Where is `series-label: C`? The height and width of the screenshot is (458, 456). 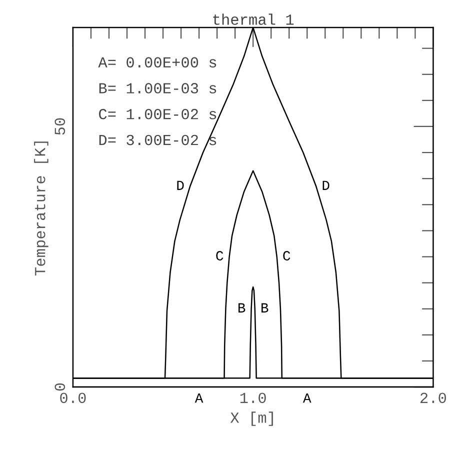
series-label: C is located at coordinates (220, 255).